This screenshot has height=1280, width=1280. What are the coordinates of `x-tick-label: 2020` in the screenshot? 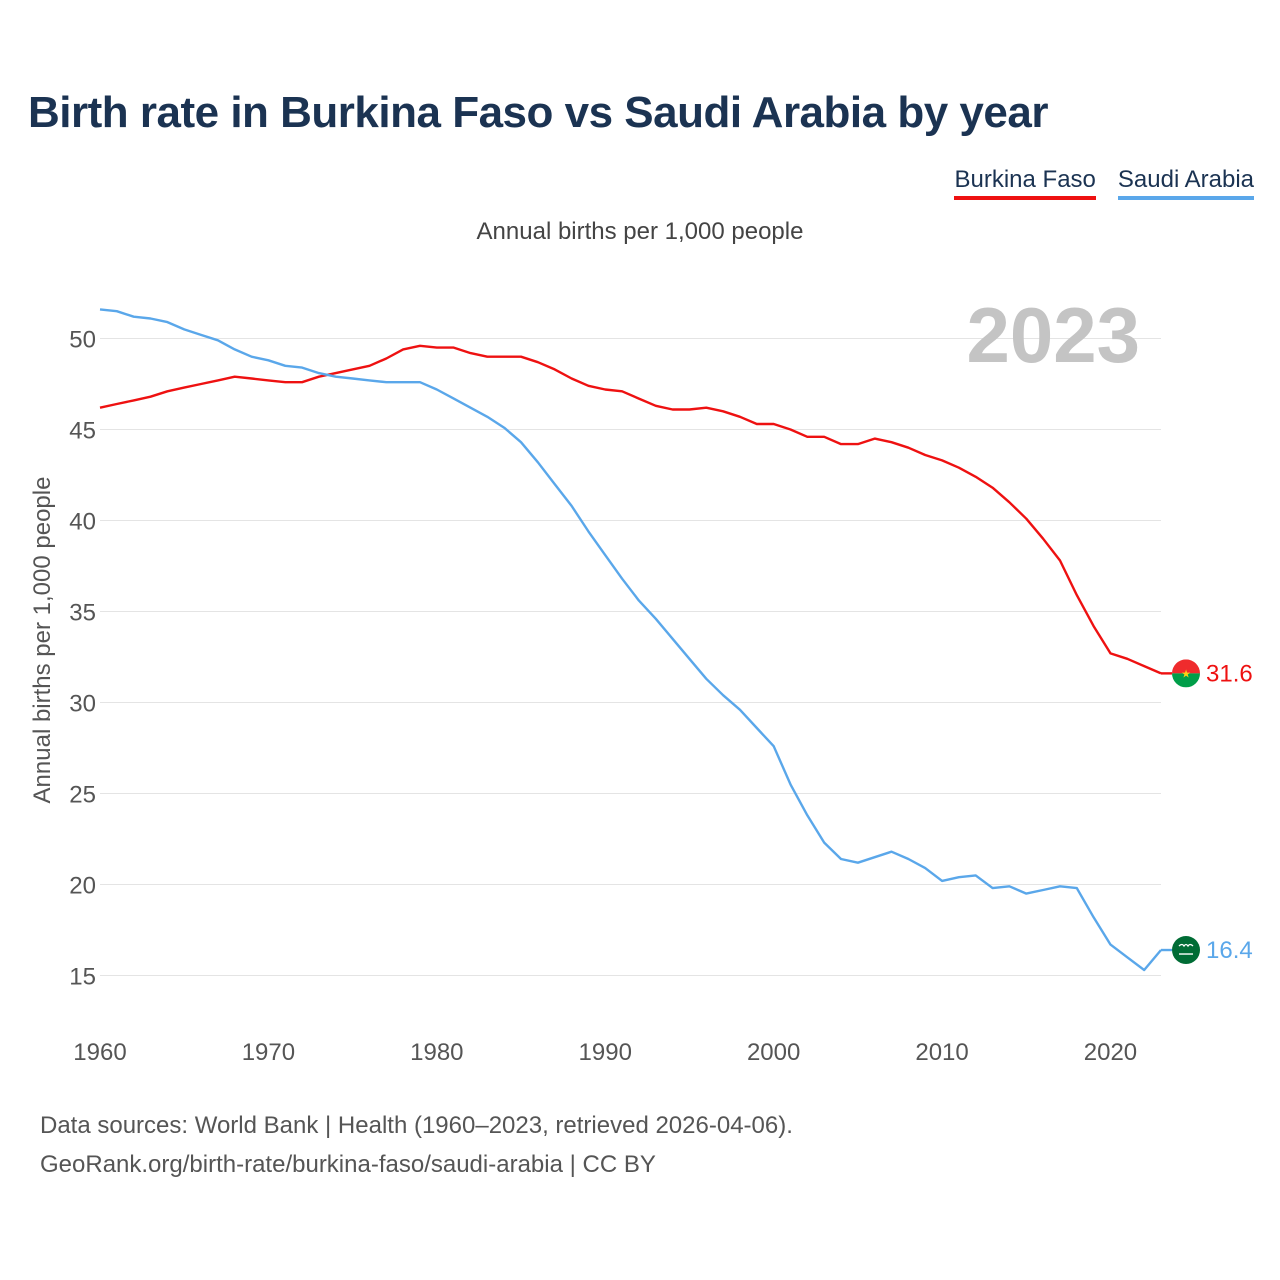 It's located at (1110, 1052).